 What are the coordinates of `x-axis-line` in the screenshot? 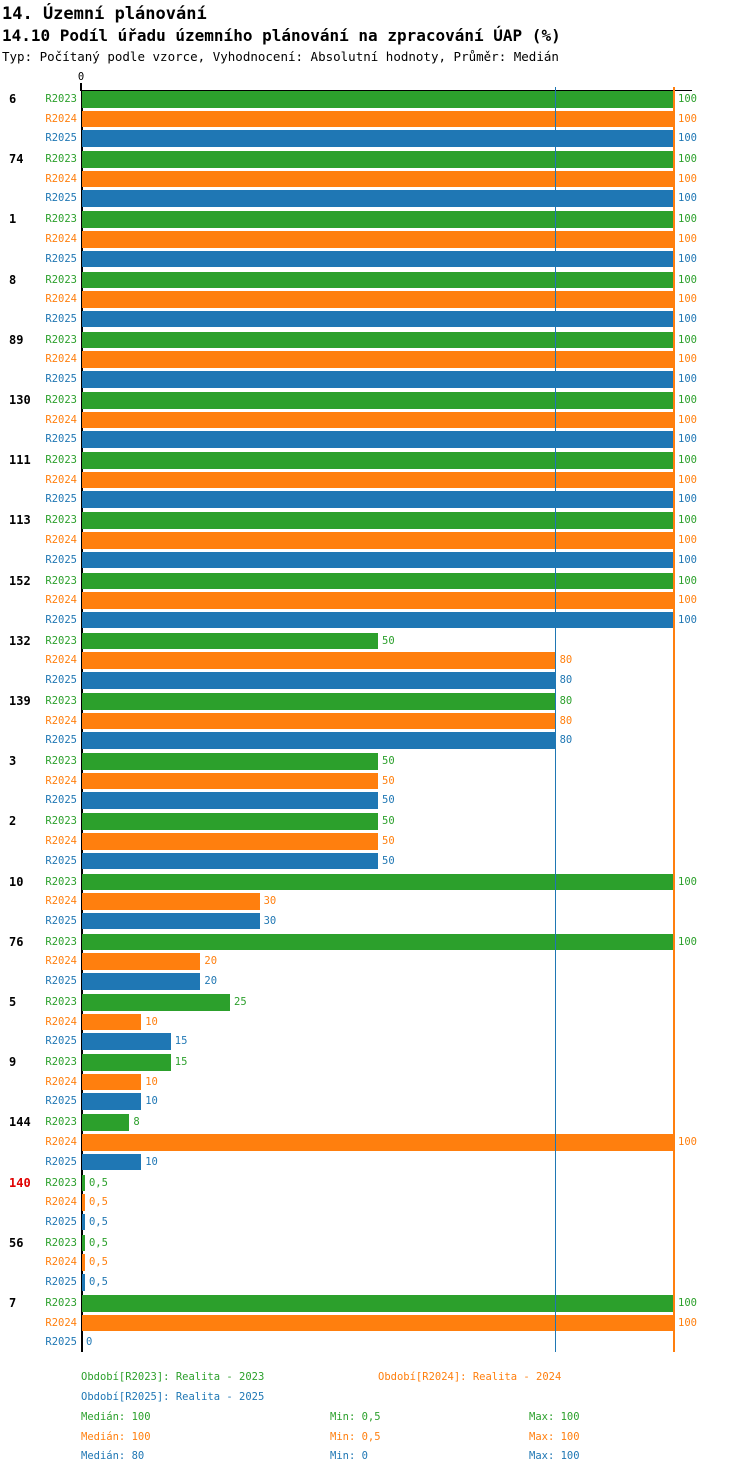 It's located at (386, 90).